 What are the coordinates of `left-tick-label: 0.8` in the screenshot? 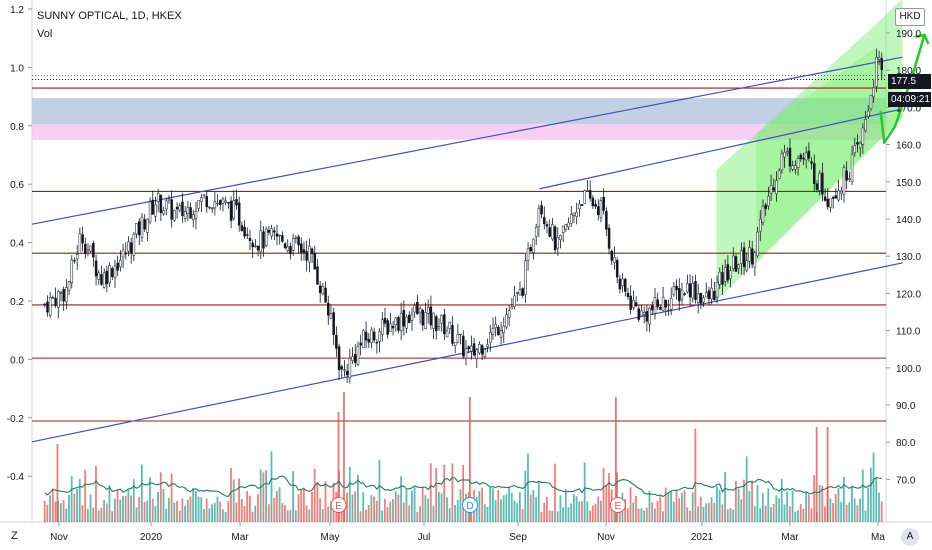 It's located at (17, 127).